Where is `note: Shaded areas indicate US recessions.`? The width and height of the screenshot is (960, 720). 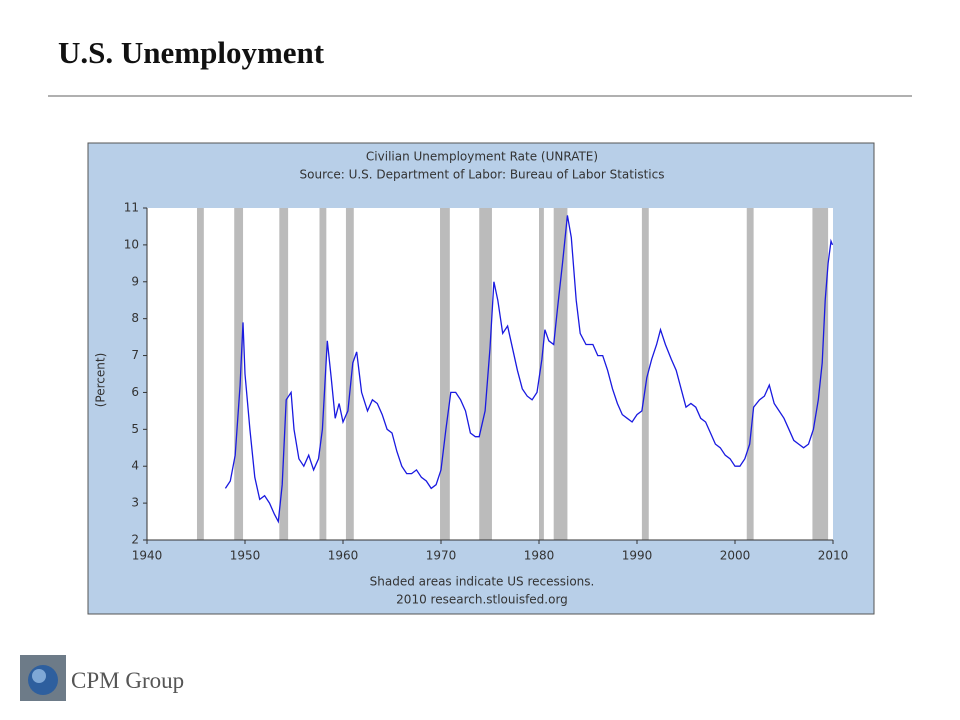 note: Shaded areas indicate US recessions. is located at coordinates (482, 582).